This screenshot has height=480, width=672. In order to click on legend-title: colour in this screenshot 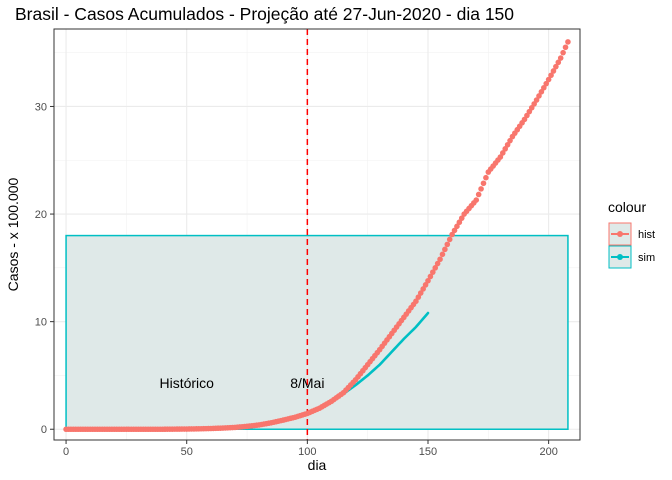, I will do `click(627, 207)`.